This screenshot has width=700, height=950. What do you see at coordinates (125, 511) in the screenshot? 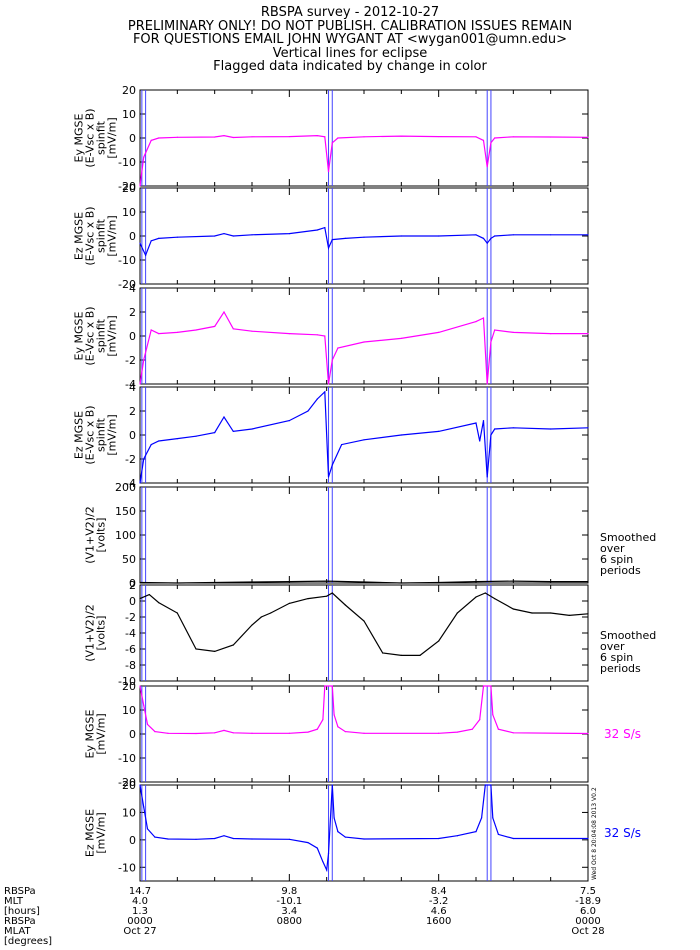
I see `y-tick-label: 150` at bounding box center [125, 511].